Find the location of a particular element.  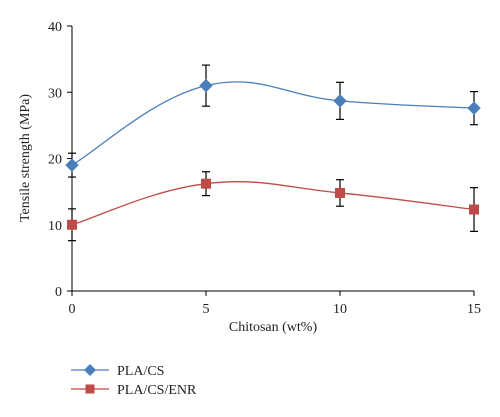

legend-marker-diamond is located at coordinates (90, 370).